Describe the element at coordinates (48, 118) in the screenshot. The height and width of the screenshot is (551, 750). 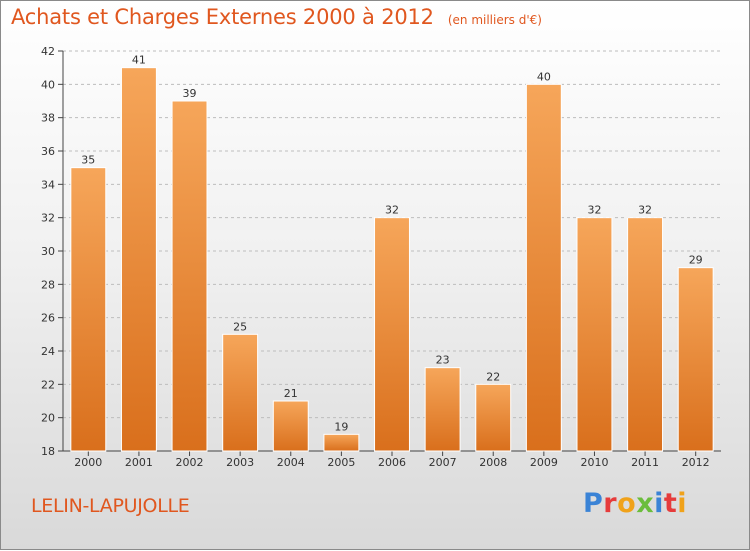
I see `y-tick-label: 38` at that location.